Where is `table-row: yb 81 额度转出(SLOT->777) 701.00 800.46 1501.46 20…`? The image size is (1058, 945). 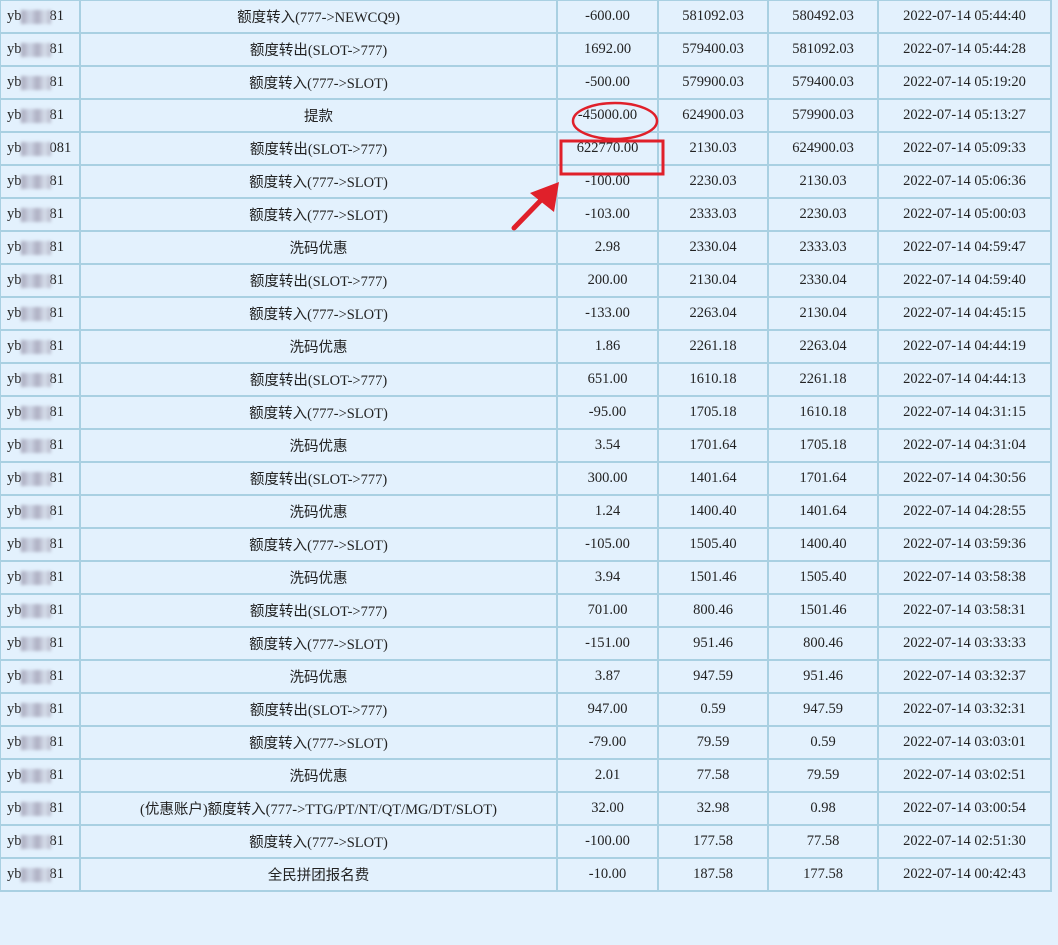
table-row: yb 81 额度转出(SLOT->777) 701.00 800.46 1501.46 20… is located at coordinates (526, 610).